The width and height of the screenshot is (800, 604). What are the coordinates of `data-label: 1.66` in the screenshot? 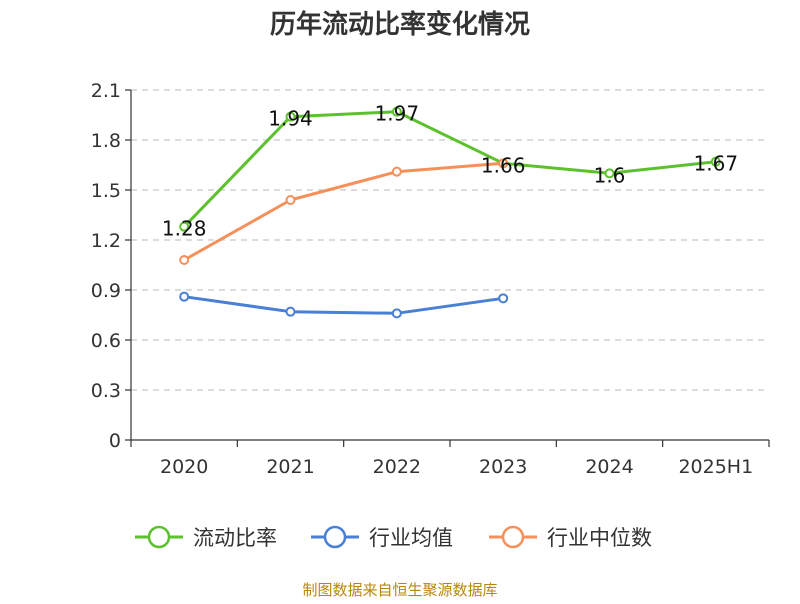 It's located at (503, 165).